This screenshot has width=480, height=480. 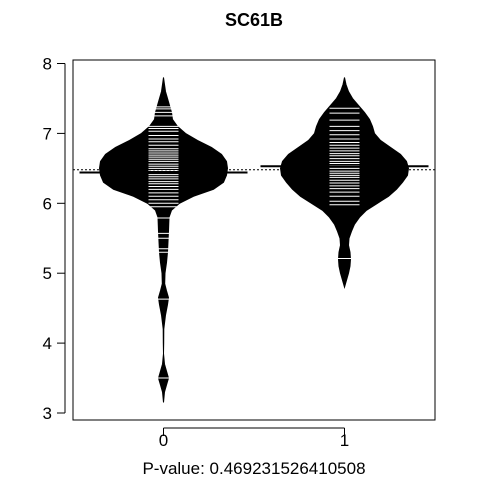 I want to click on chart-title: SC61B, so click(x=254, y=20).